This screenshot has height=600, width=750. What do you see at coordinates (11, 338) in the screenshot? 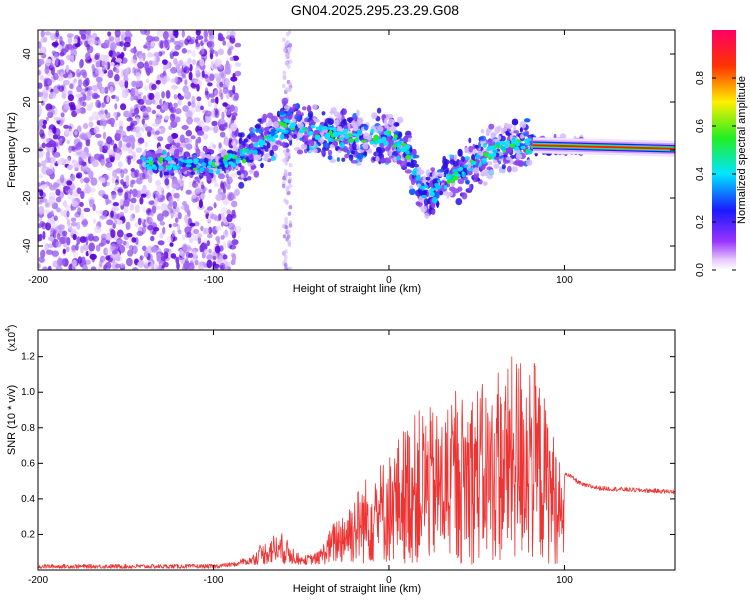
I see `svg-text: (x104)` at bounding box center [11, 338].